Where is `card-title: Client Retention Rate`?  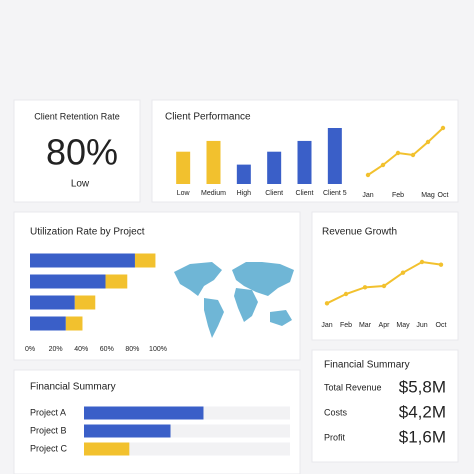
card-title: Client Retention Rate is located at coordinates (77, 116).